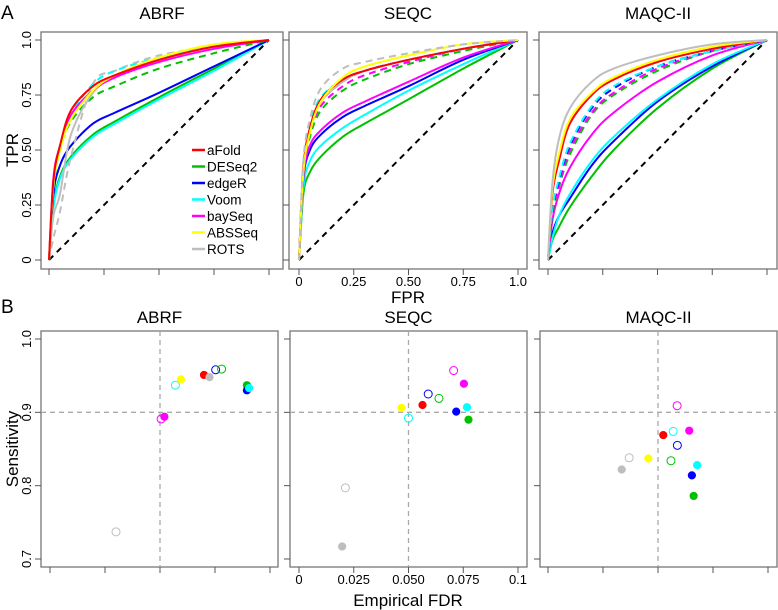 The width and height of the screenshot is (778, 610). Describe the element at coordinates (226, 249) in the screenshot. I see `legend-label: ROTS` at that location.